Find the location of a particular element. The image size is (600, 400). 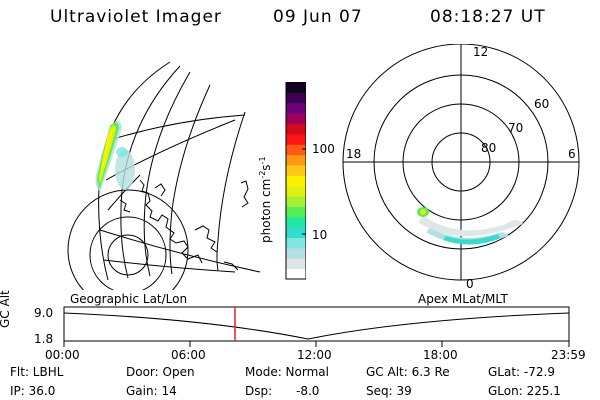

xtick-2359: 23:59 is located at coordinates (568, 355).